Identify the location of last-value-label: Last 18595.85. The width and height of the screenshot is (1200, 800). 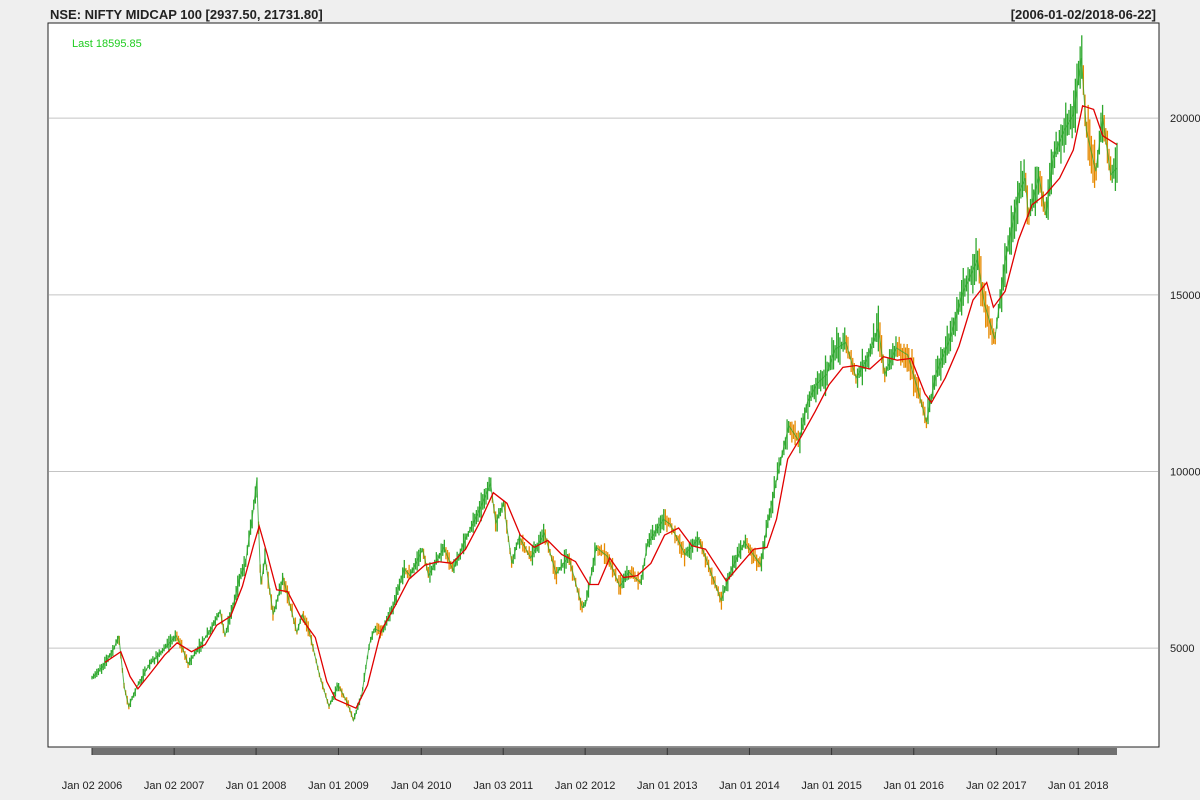
(107, 44).